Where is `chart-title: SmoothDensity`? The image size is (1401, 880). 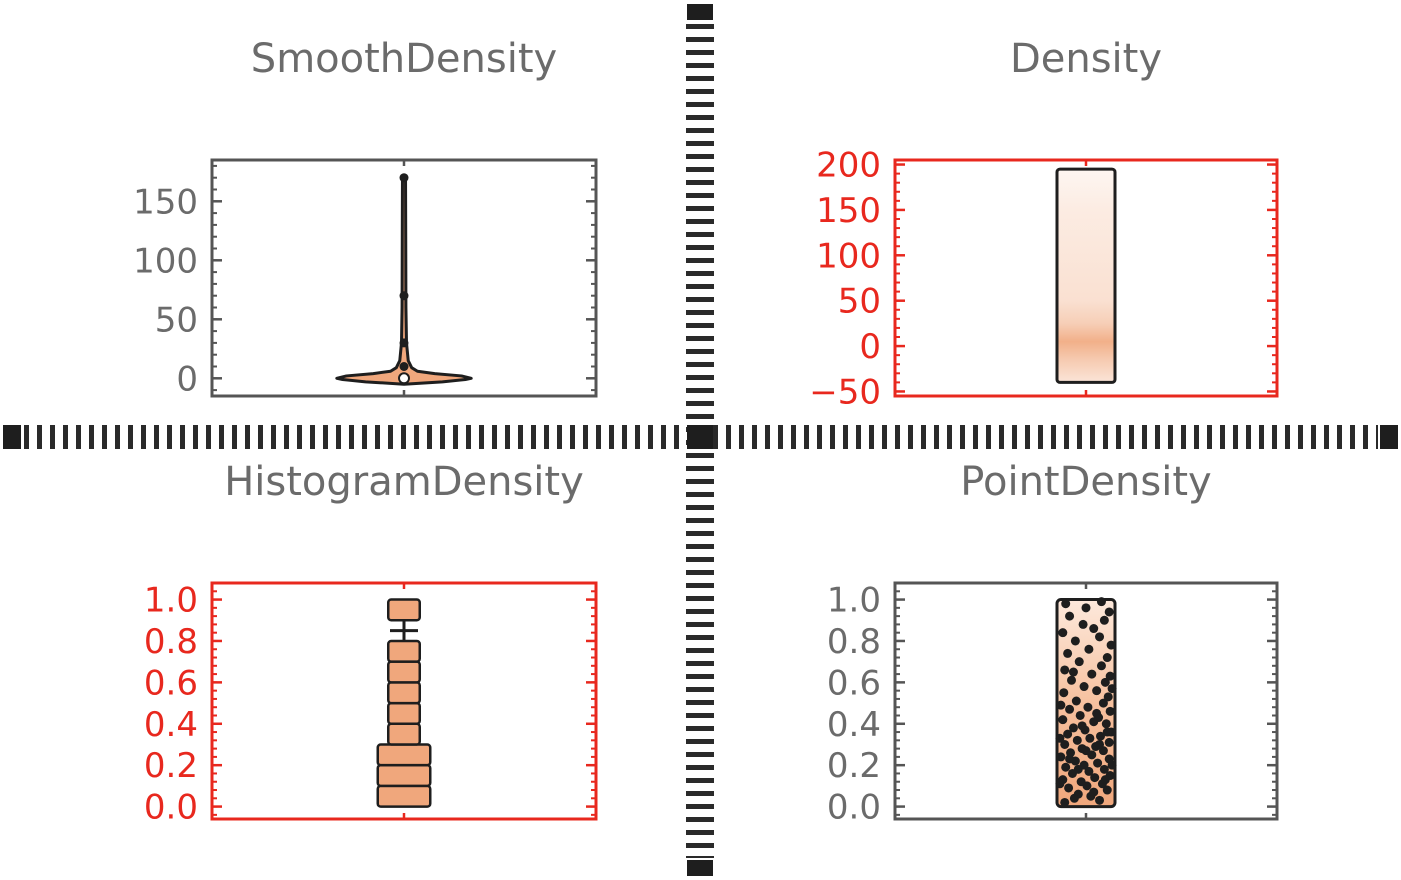
chart-title: SmoothDensity is located at coordinates (404, 59).